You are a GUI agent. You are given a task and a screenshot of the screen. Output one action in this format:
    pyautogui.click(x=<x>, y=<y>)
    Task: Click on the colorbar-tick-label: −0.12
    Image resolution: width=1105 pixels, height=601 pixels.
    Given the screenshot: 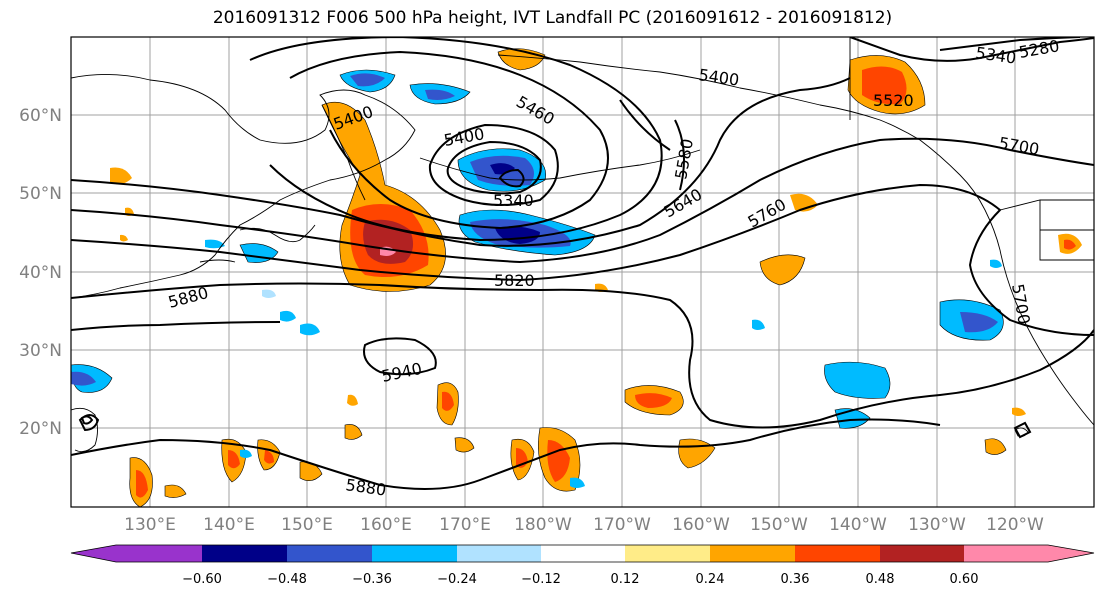 What is the action you would take?
    pyautogui.click(x=541, y=579)
    